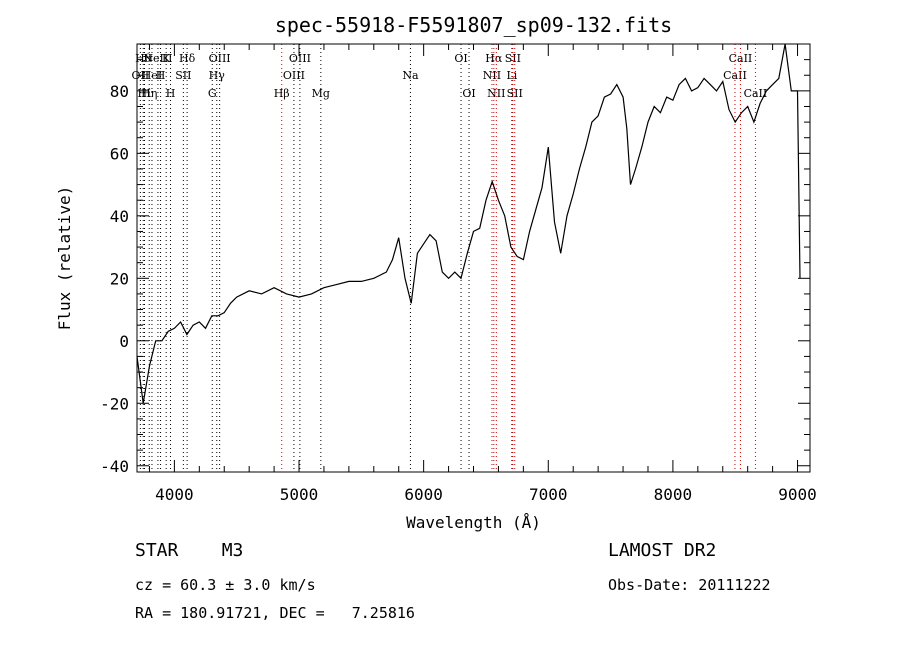 This screenshot has width=900, height=650. What do you see at coordinates (145, 93) in the screenshot?
I see `line-marker-label: Hι` at bounding box center [145, 93].